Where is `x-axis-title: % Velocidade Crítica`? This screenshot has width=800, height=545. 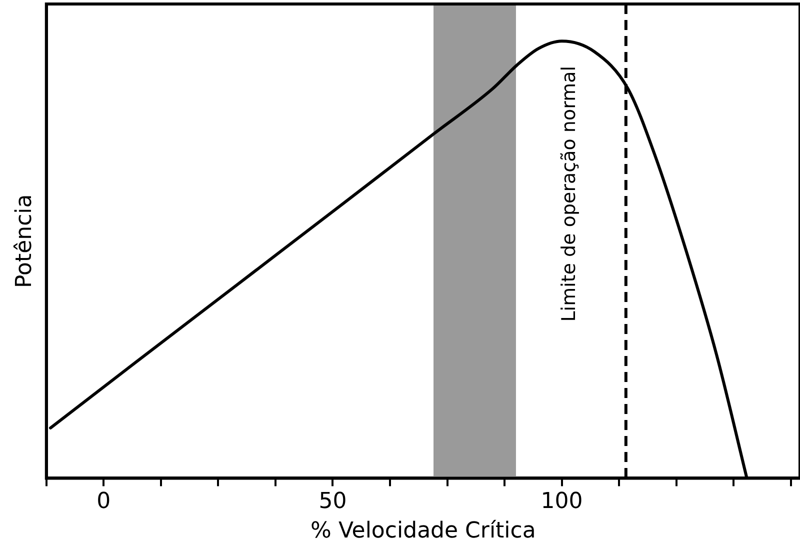
x-axis-title: % Velocidade Crítica is located at coordinates (423, 531).